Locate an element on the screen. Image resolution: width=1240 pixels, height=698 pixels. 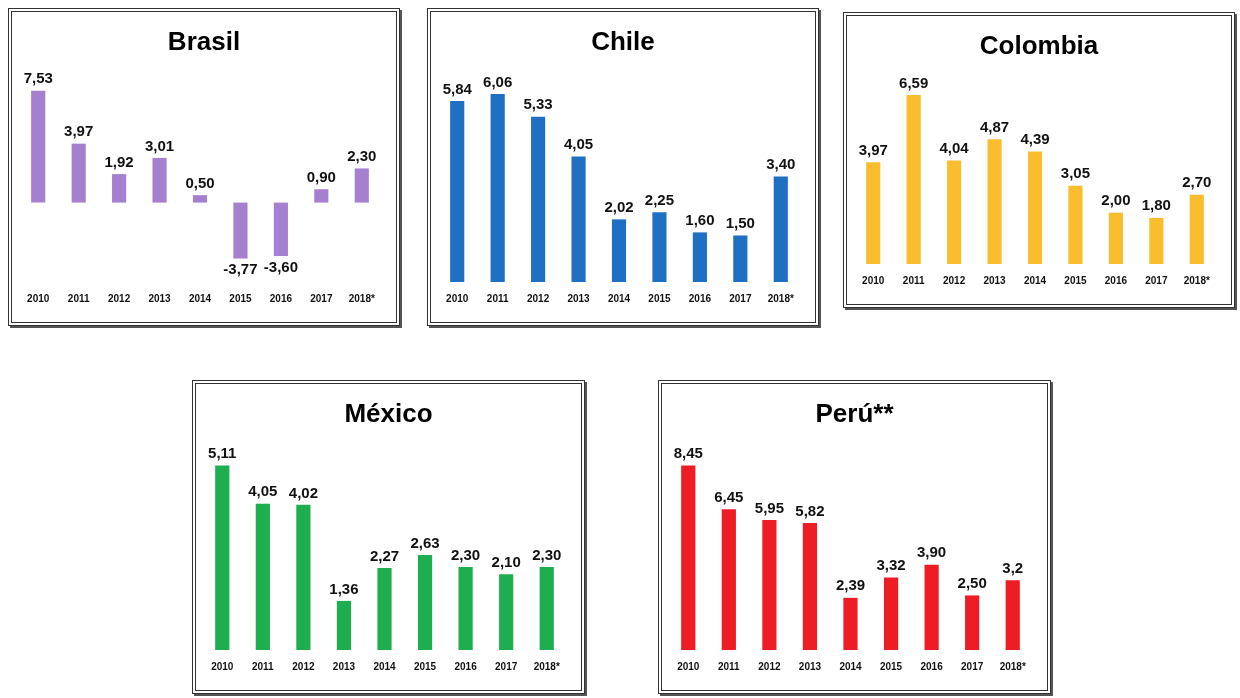
data-label: 6,59 is located at coordinates (914, 82).